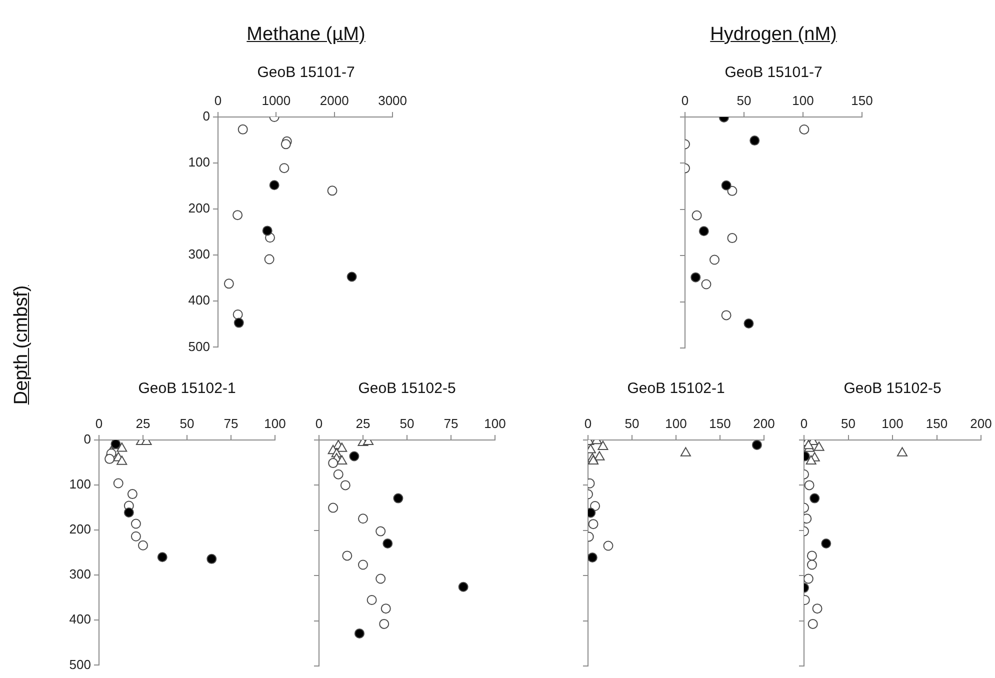 Image resolution: width=995 pixels, height=678 pixels. What do you see at coordinates (187, 388) in the screenshot?
I see `chart-subtitle: GeoB 15102-1` at bounding box center [187, 388].